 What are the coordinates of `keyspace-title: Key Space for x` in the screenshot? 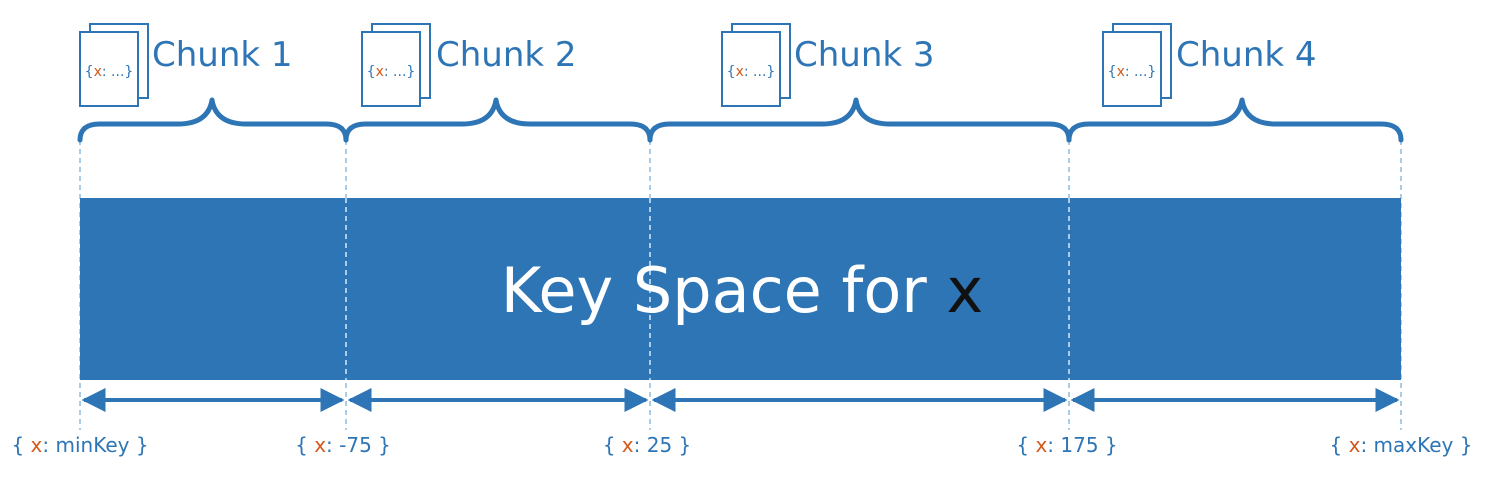 It's located at (742, 290).